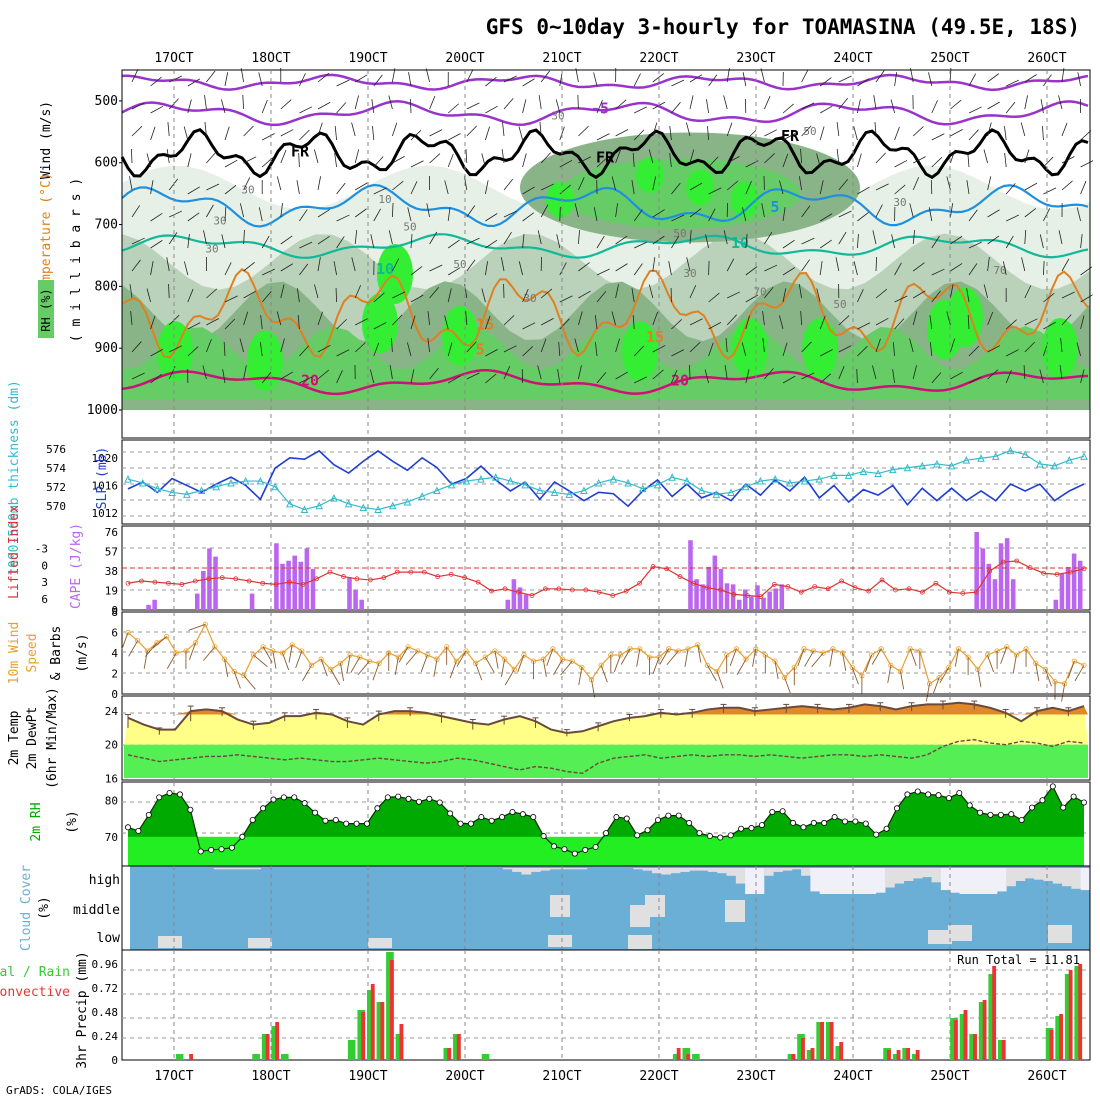  What do you see at coordinates (14, 552) in the screenshot?
I see `li-axis-label: Lifted Index` at bounding box center [14, 552].